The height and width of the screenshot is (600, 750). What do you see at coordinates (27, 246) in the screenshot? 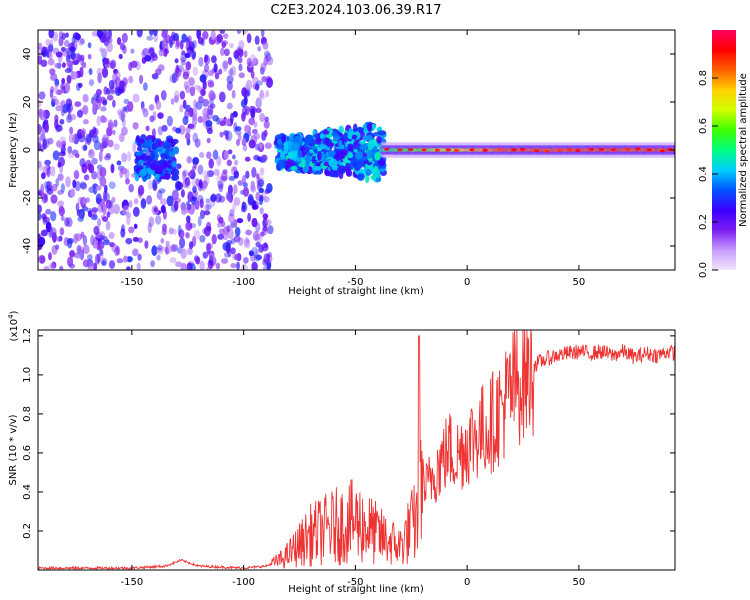
I see `y-tick-label: -40` at bounding box center [27, 246].